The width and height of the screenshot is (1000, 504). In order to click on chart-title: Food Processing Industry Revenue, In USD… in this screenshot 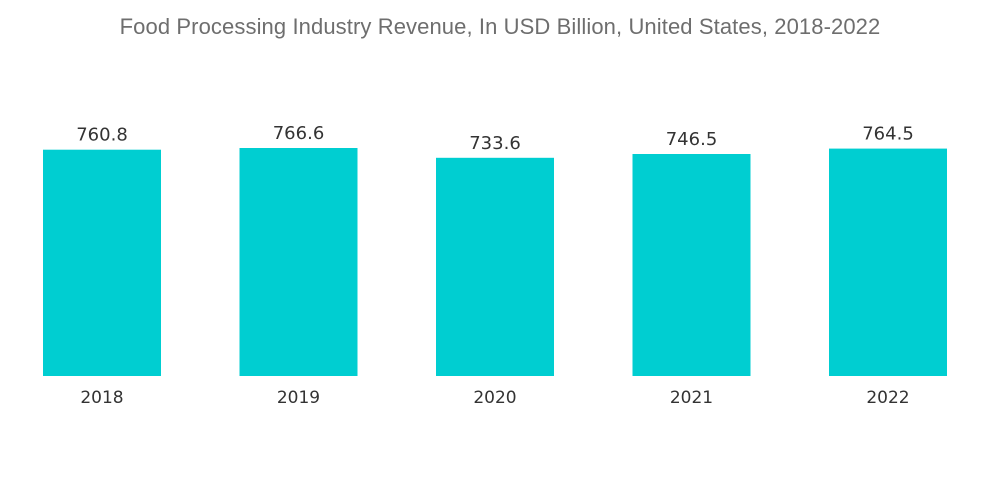, I will do `click(500, 26)`.